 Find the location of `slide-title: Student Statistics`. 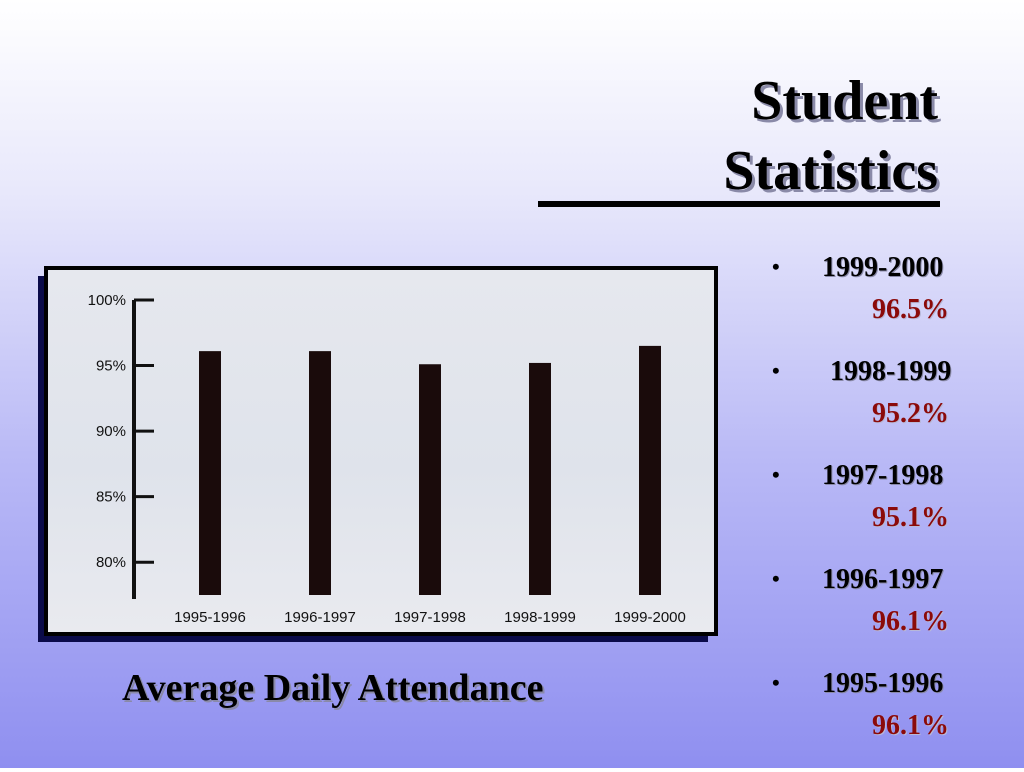

slide-title: Student Statistics is located at coordinates (738, 136).